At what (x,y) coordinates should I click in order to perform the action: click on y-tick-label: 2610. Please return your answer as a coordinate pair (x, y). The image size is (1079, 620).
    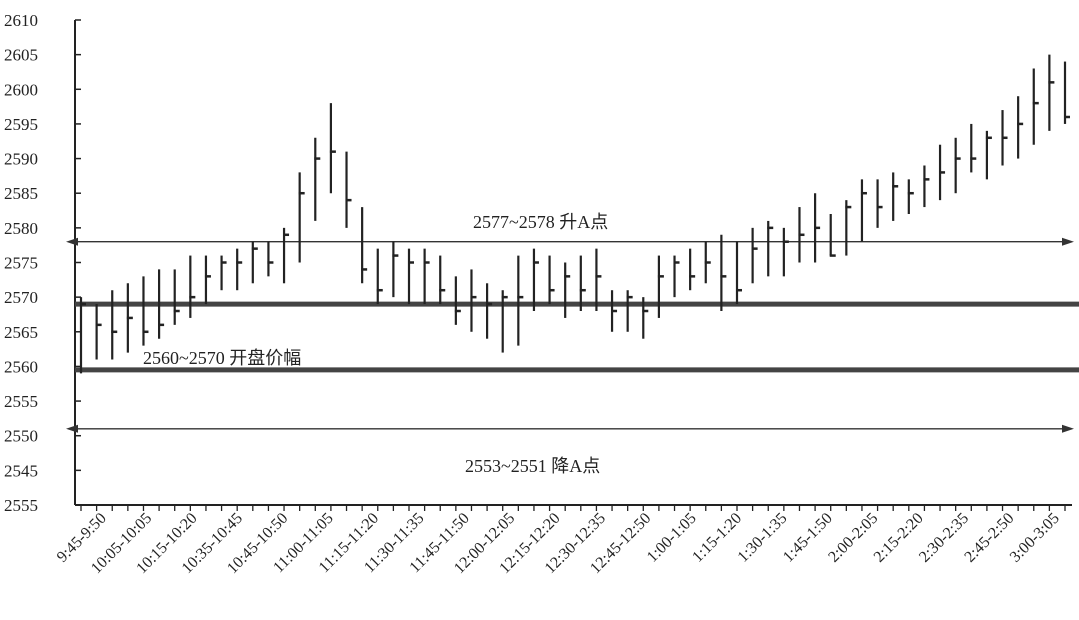
    Looking at the image, I should click on (21, 20).